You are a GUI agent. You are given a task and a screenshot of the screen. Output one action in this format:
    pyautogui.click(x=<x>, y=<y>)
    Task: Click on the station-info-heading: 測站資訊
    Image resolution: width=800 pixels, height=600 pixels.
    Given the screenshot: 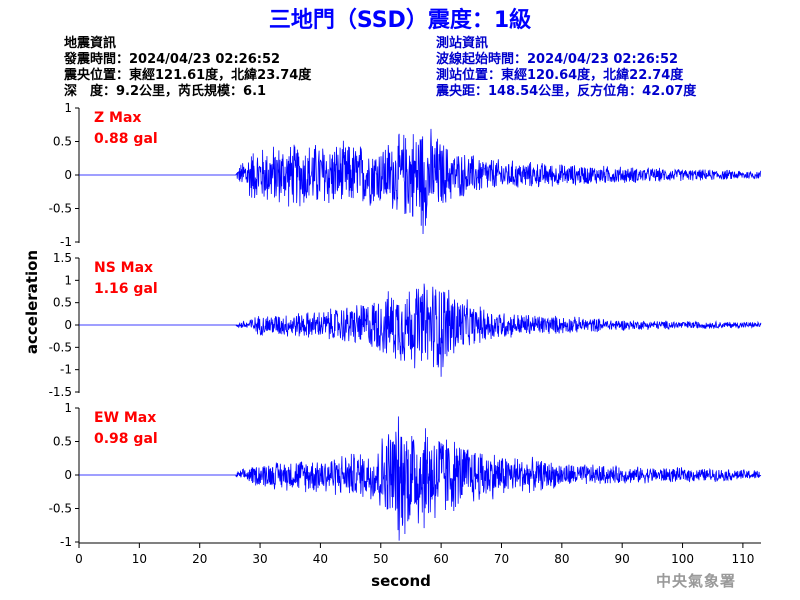 What is the action you would take?
    pyautogui.click(x=462, y=43)
    